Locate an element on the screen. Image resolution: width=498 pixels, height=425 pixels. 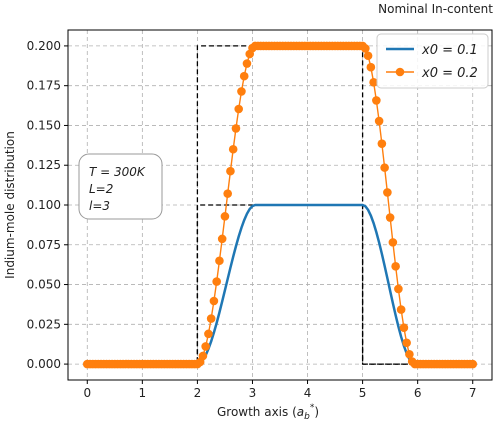
legend-frame is located at coordinates (432, 61).